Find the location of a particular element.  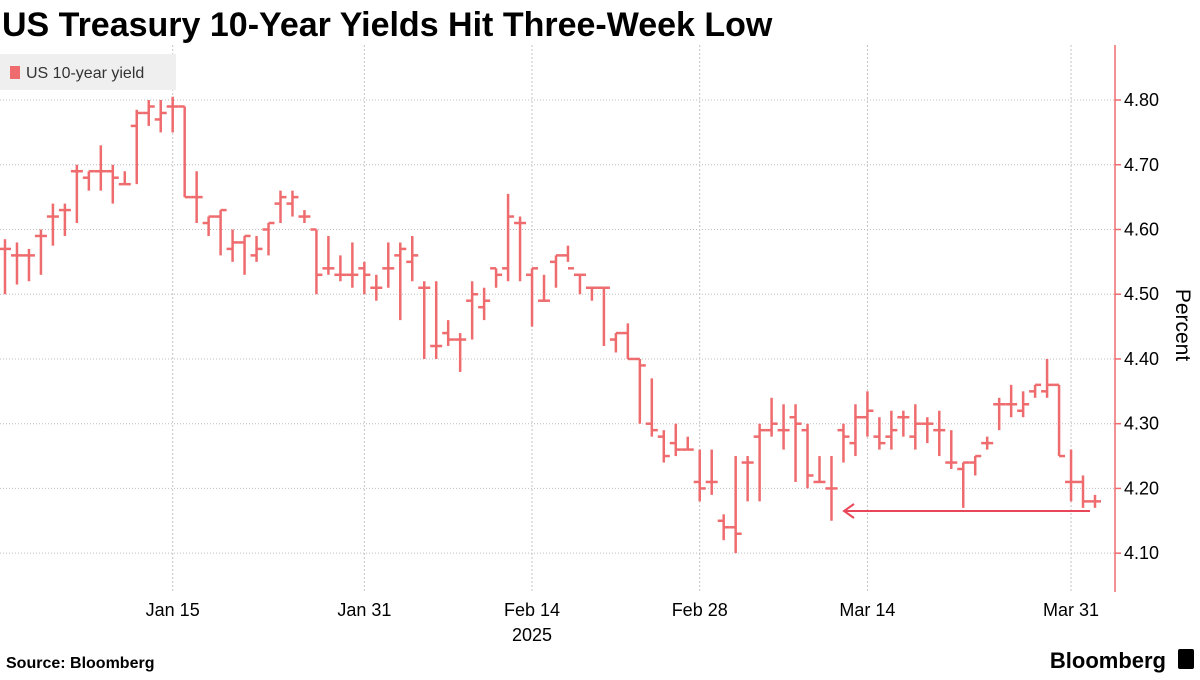

y-tick-label: 4.50 is located at coordinates (1141, 294).